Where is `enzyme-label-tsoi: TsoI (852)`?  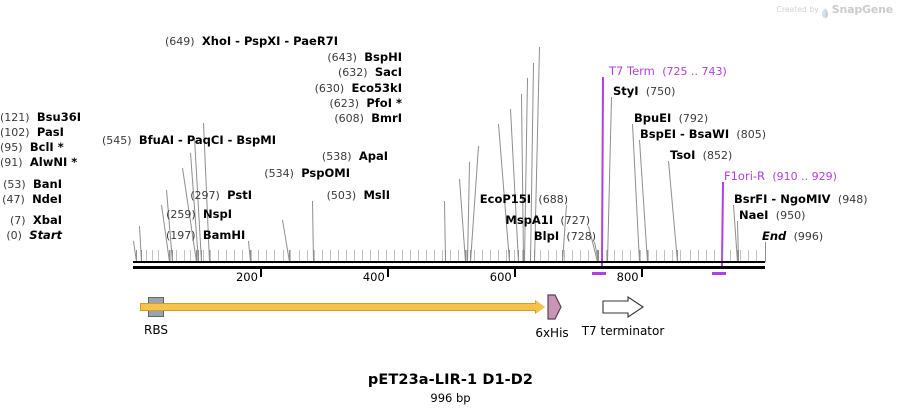 enzyme-label-tsoi: TsoI (852) is located at coordinates (701, 155).